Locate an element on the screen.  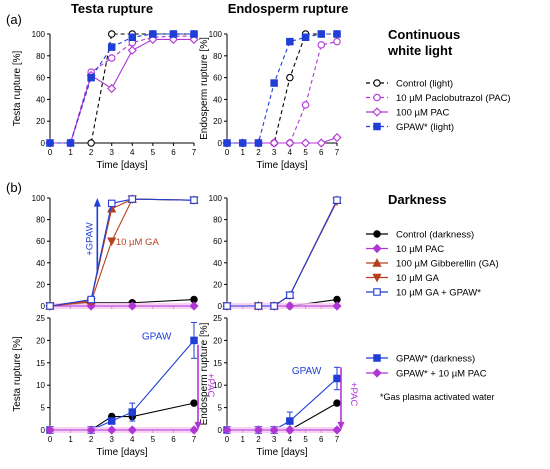
y-tick-label: 20 is located at coordinates (217, 284).